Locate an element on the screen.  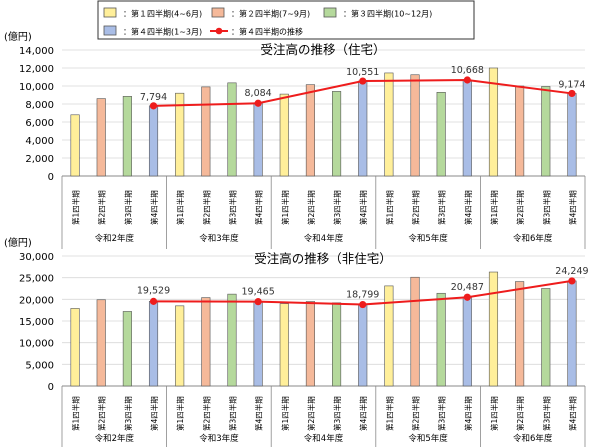
trend-data-label: 20,487 is located at coordinates (467, 287).